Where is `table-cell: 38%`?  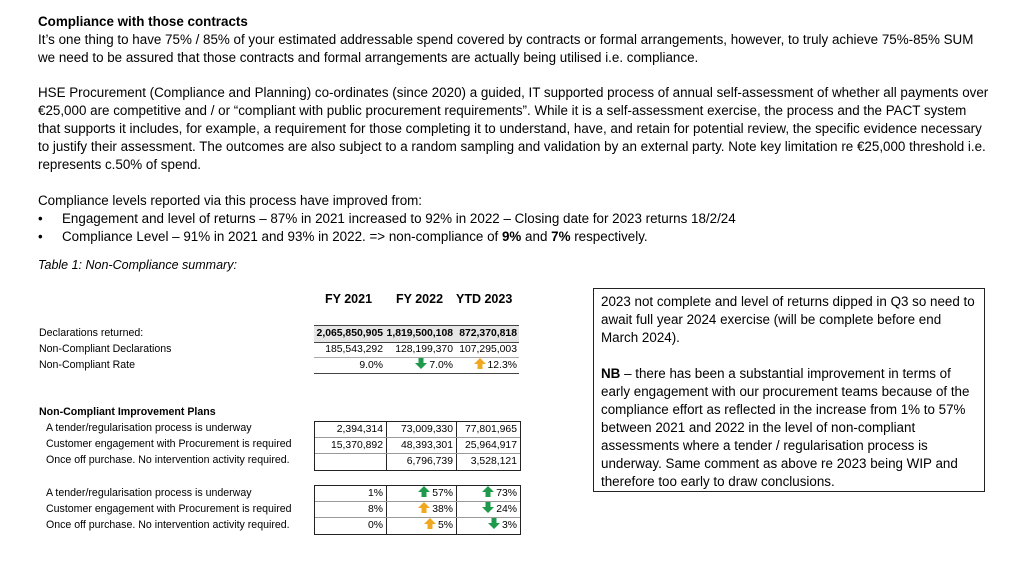
table-cell: 38% is located at coordinates (421, 509).